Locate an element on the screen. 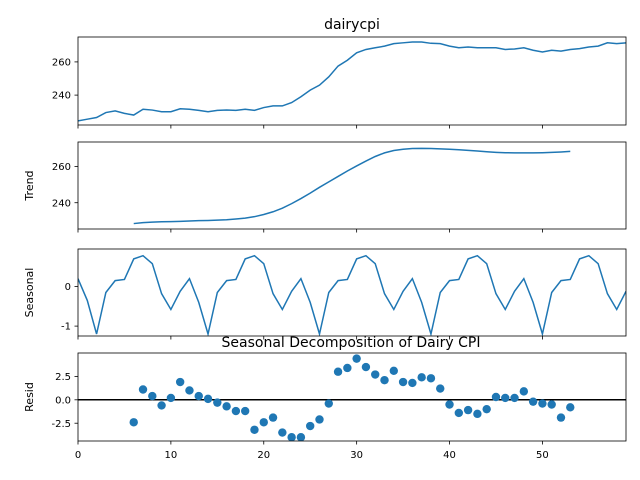  y-tick-label: 0 is located at coordinates (68, 287).